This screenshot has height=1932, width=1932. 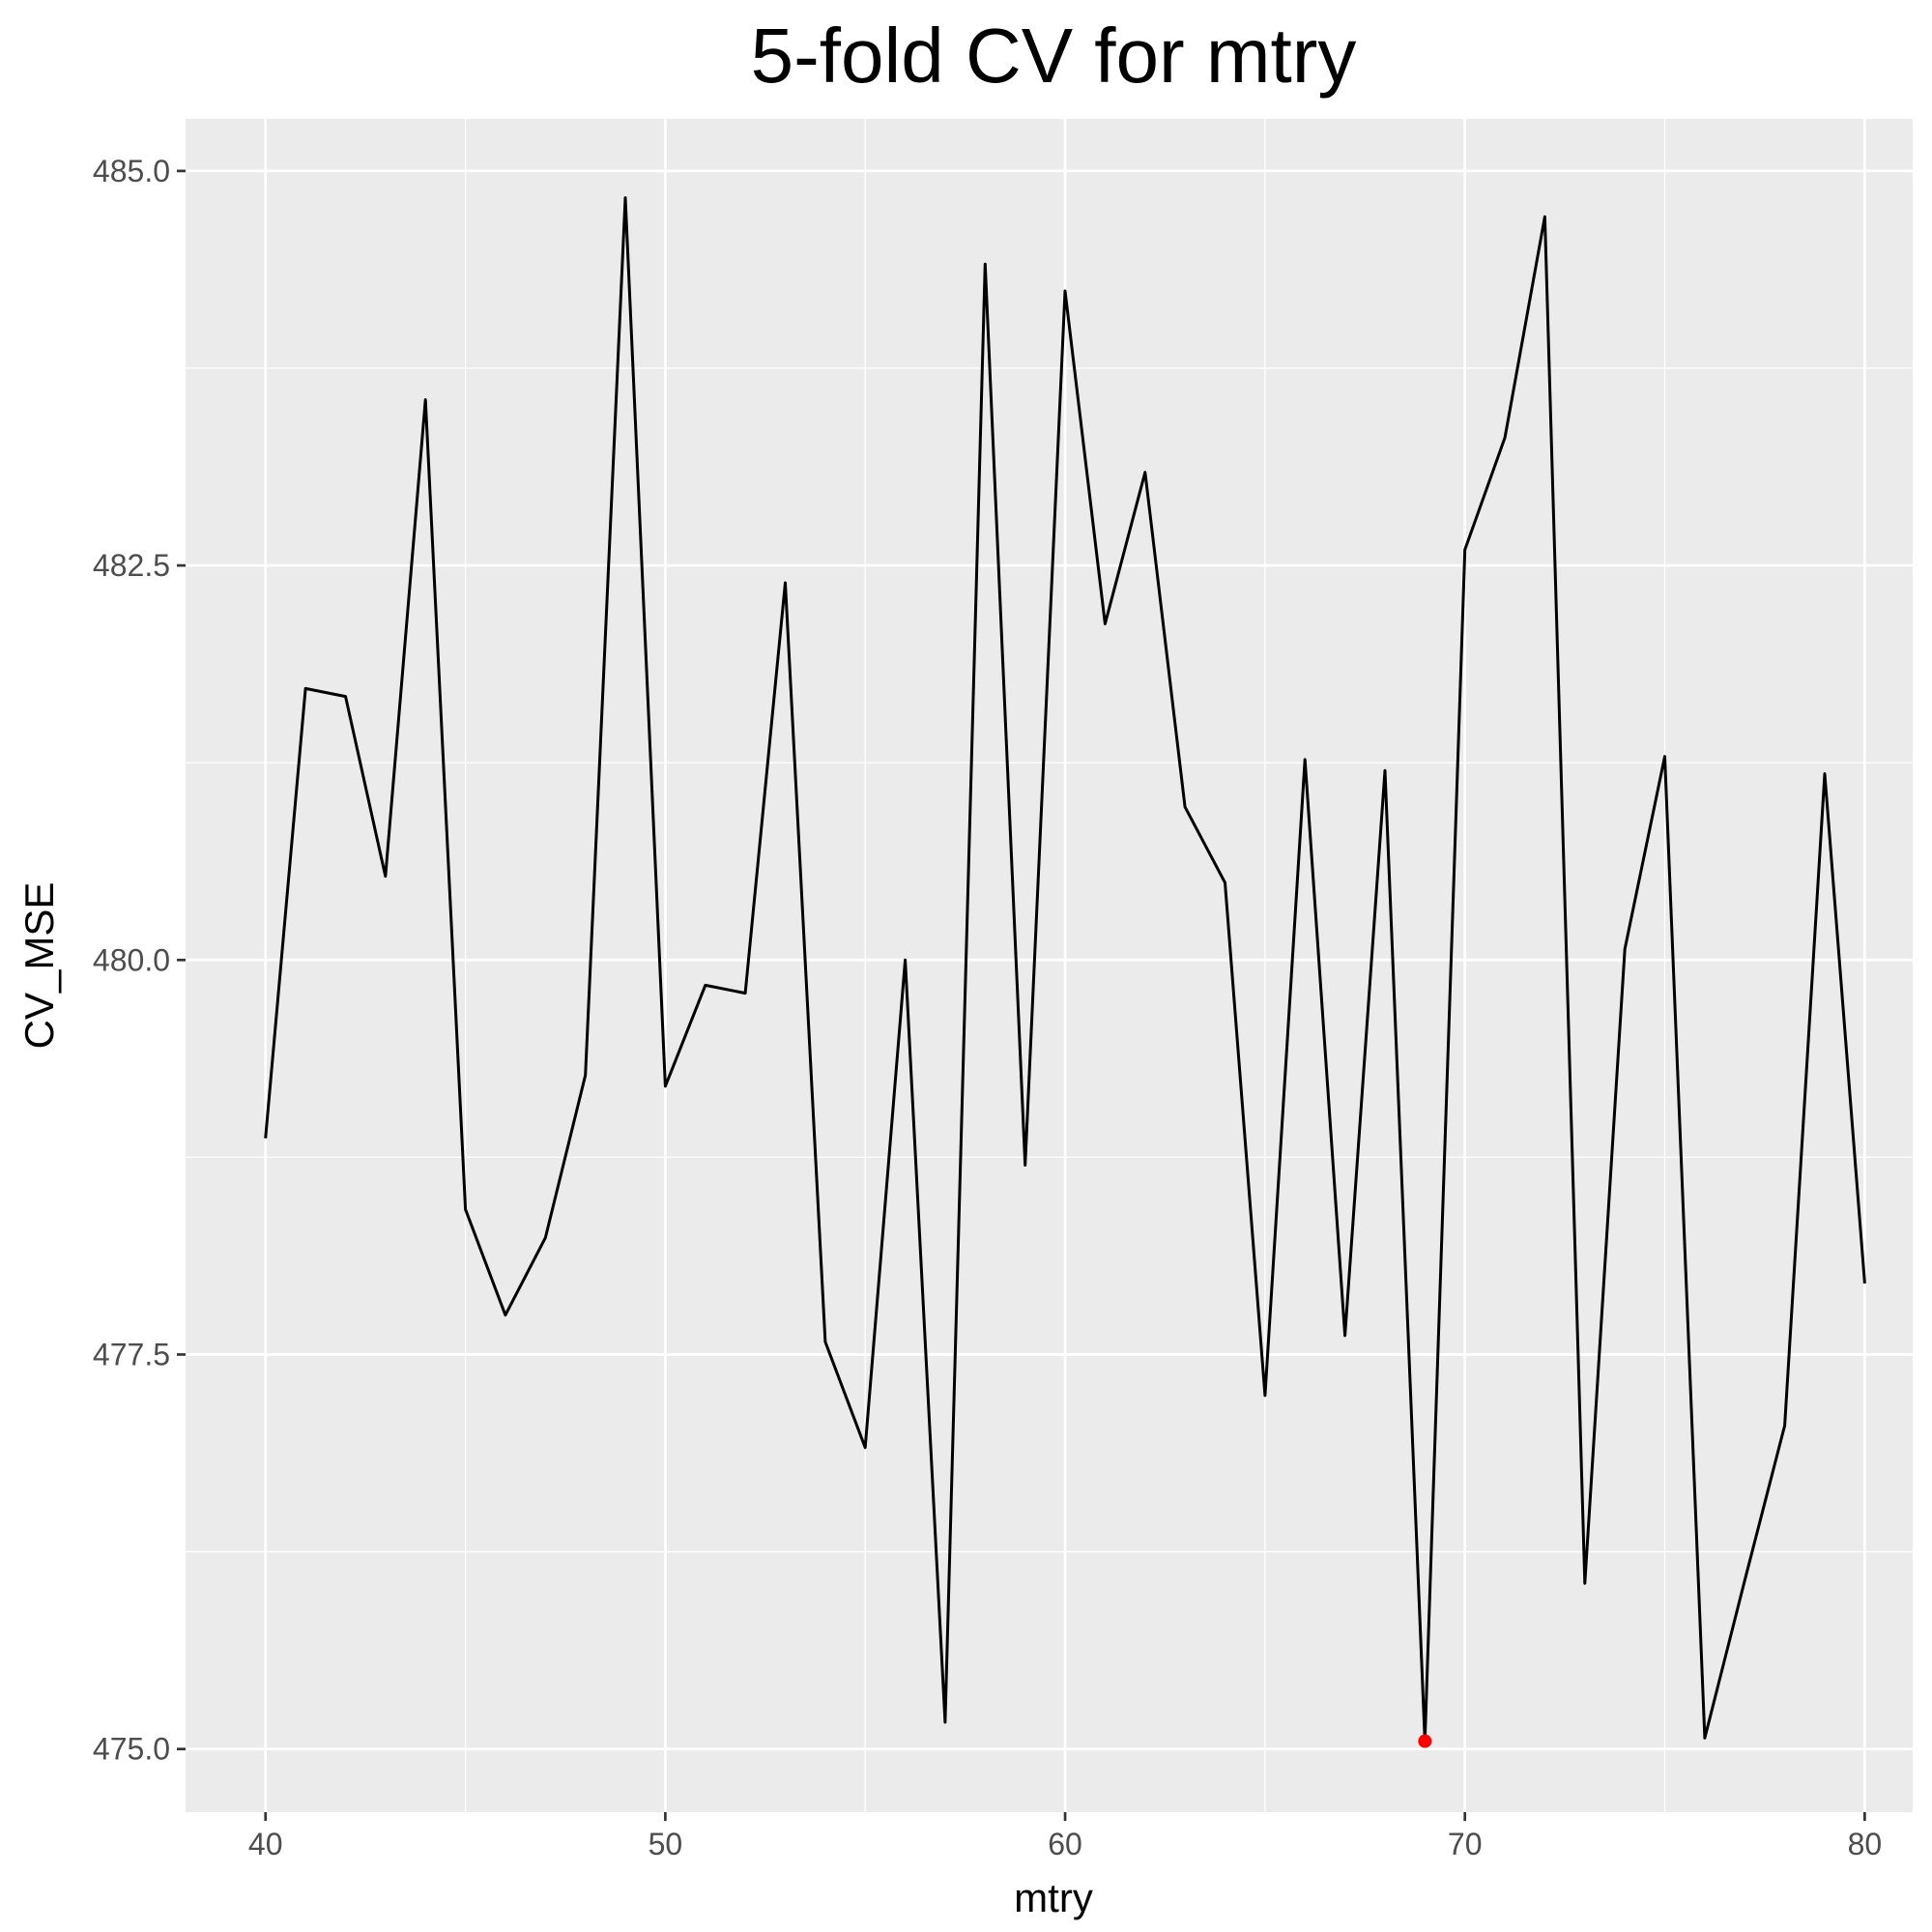 I want to click on x-axis-title: mtry, so click(x=1053, y=1897).